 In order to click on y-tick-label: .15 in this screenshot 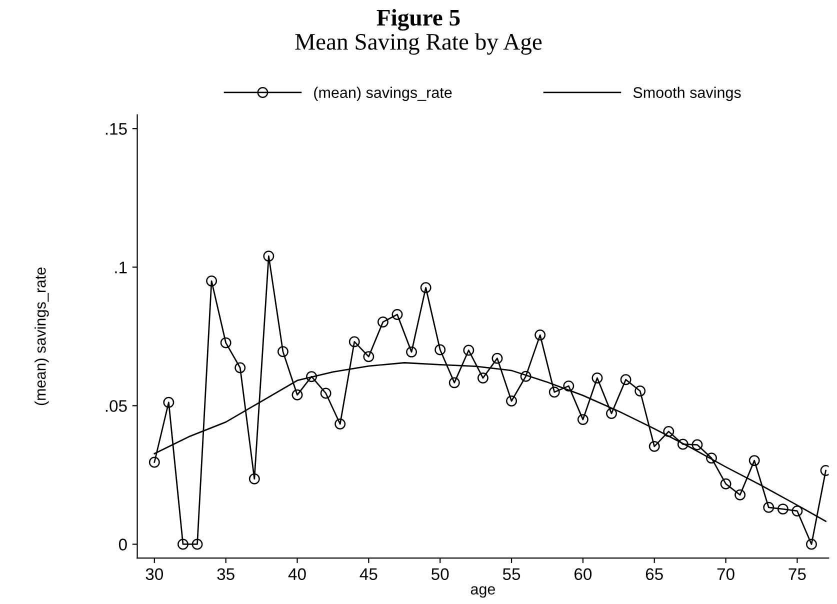, I will do `click(116, 129)`.